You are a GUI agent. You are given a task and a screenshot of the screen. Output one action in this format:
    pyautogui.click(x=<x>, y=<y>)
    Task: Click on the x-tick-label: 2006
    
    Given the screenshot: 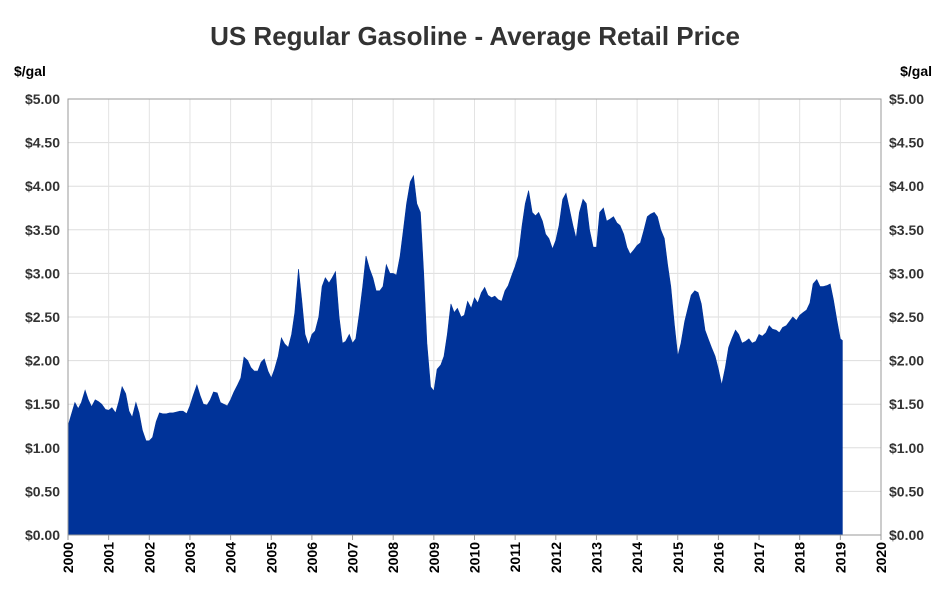 What is the action you would take?
    pyautogui.click(x=312, y=557)
    